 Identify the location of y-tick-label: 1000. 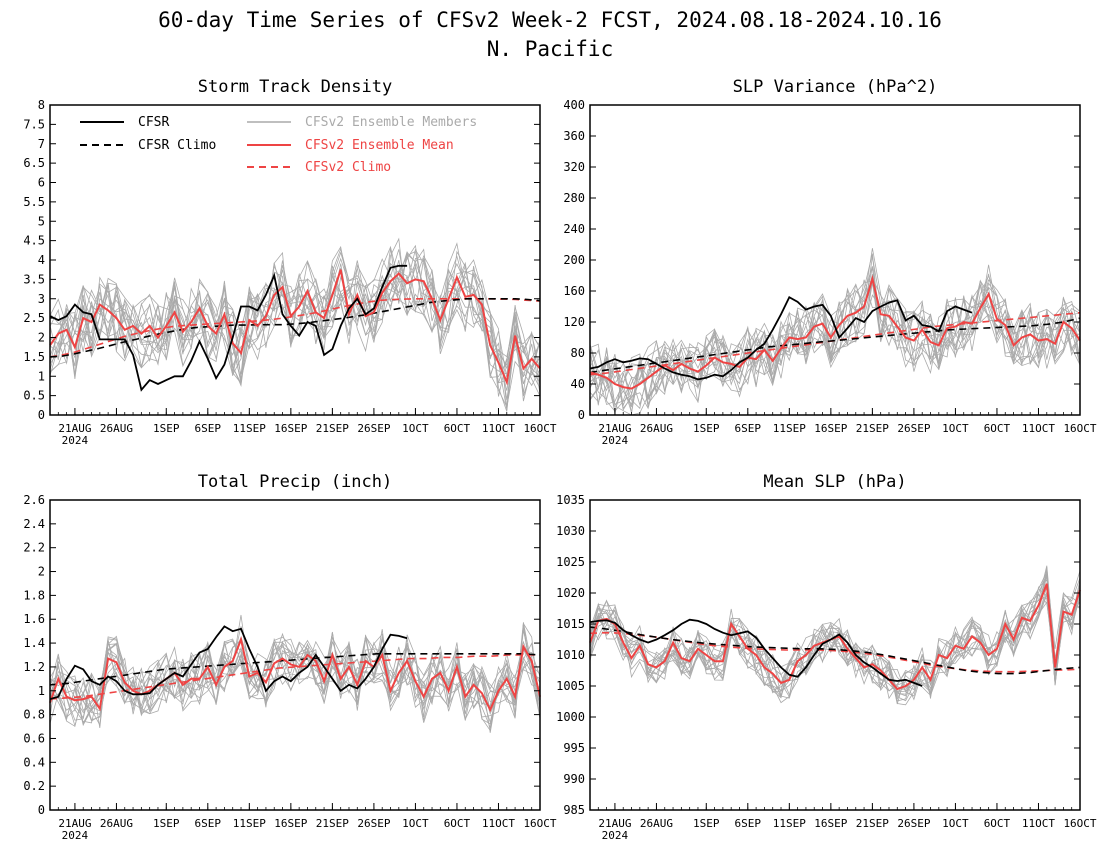
(570, 717).